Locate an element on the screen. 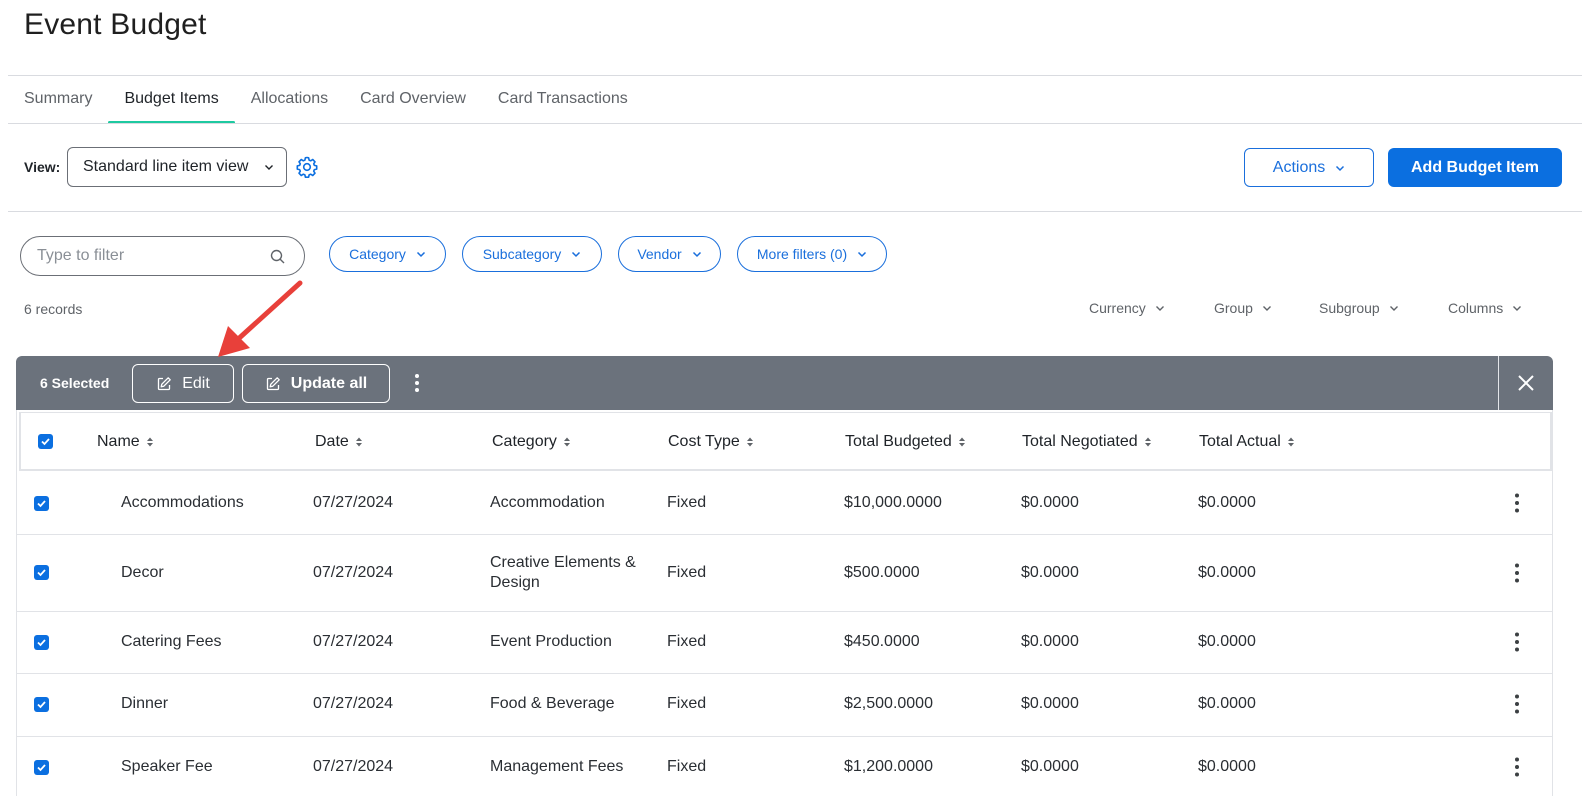 This screenshot has height=796, width=1582. cell-name: Accommodations is located at coordinates (182, 502).